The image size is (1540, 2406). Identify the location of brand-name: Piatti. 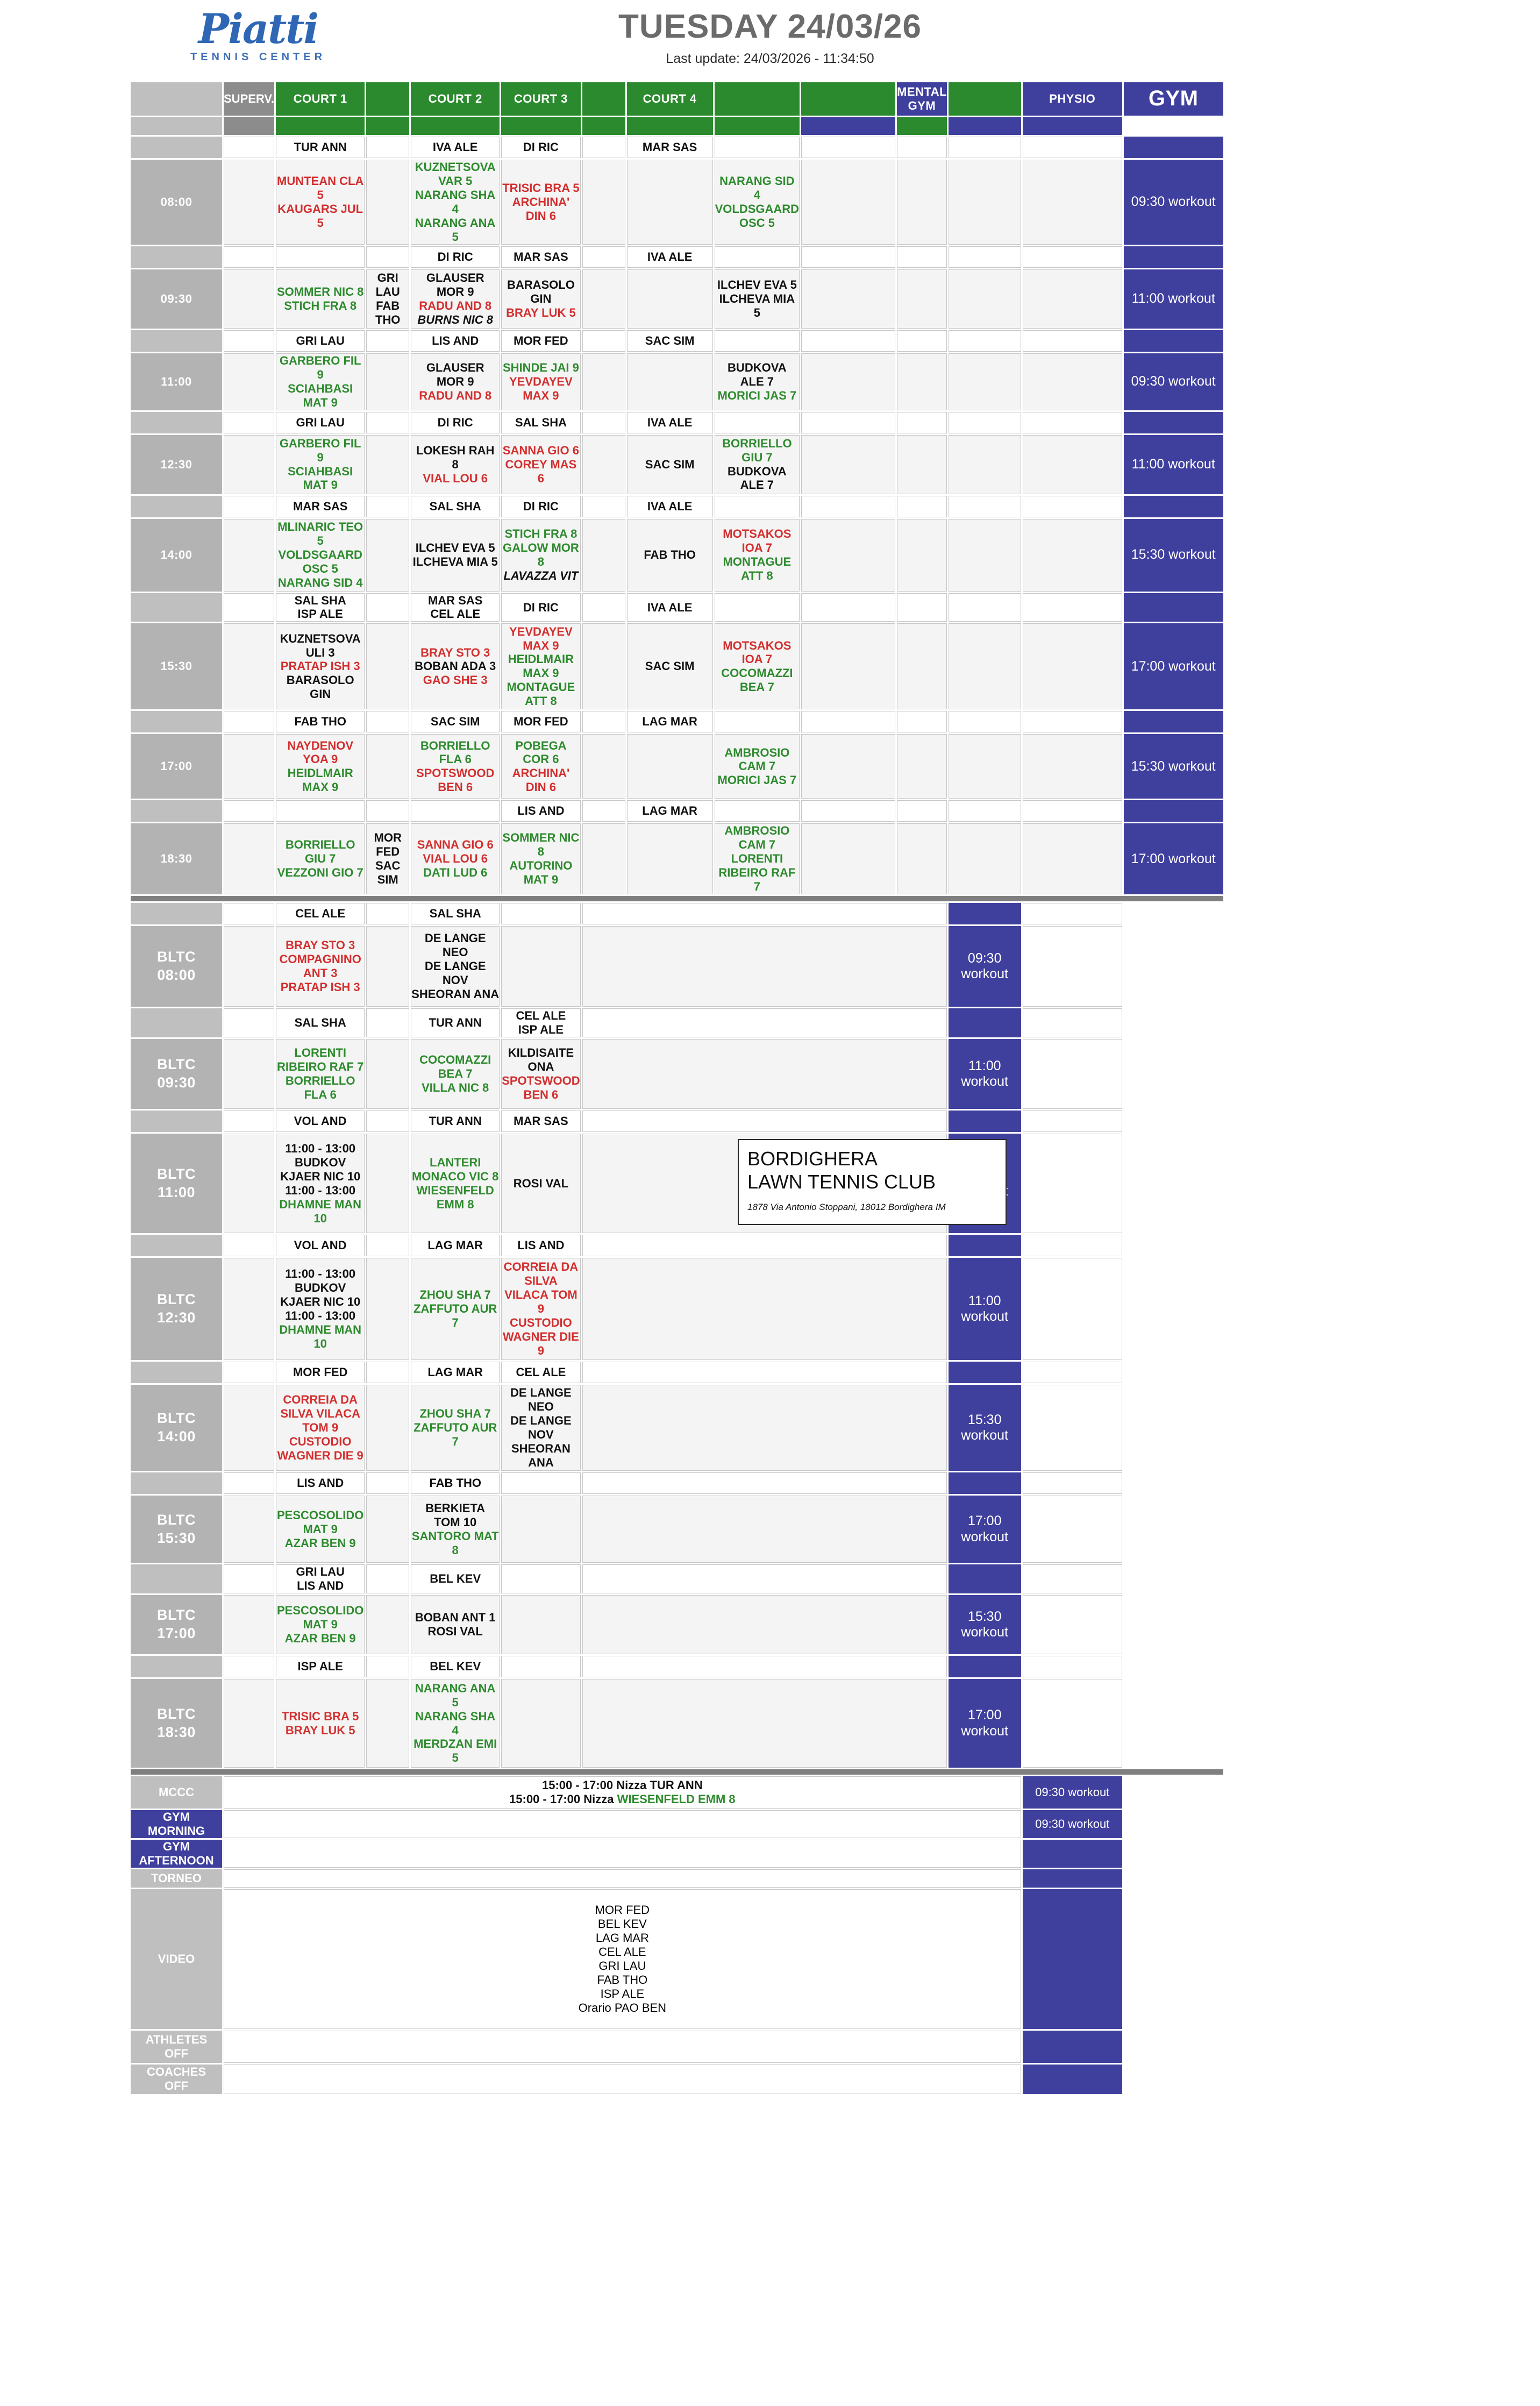
(258, 29).